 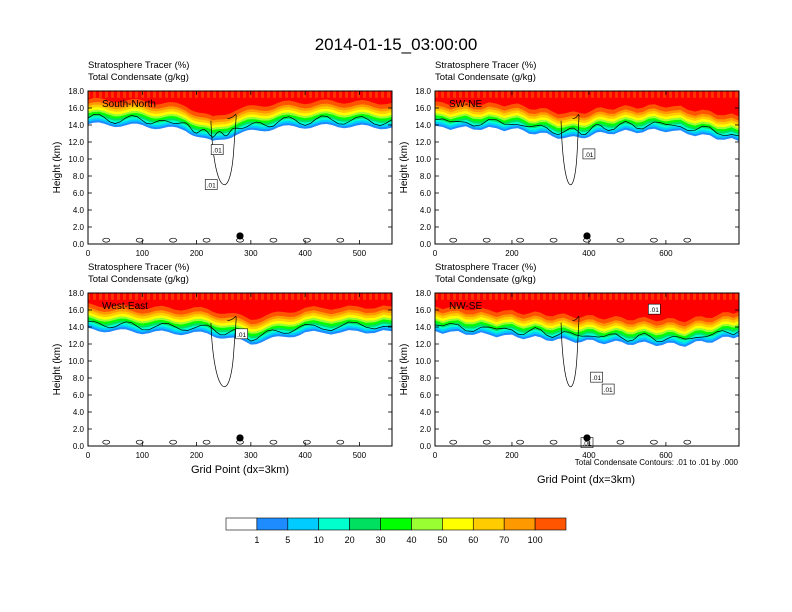 I want to click on x-tick-label: 500, so click(x=360, y=455).